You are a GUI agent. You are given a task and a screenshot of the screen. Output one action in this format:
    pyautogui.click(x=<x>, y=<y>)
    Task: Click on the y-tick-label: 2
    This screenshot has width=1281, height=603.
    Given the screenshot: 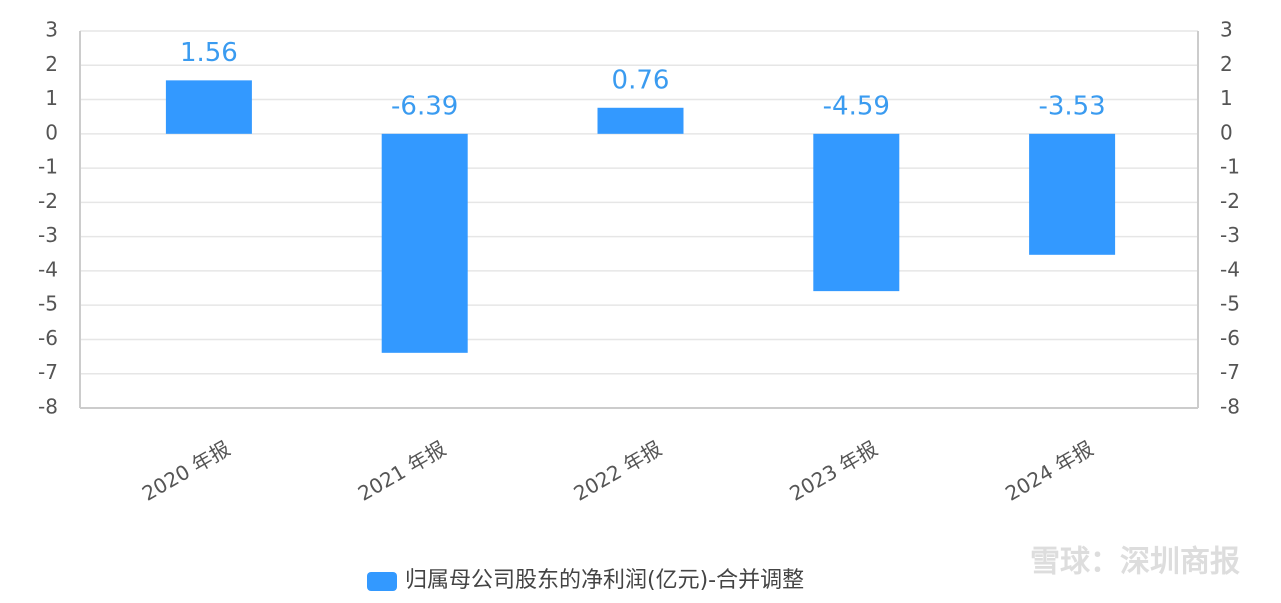 What is the action you would take?
    pyautogui.click(x=51, y=64)
    